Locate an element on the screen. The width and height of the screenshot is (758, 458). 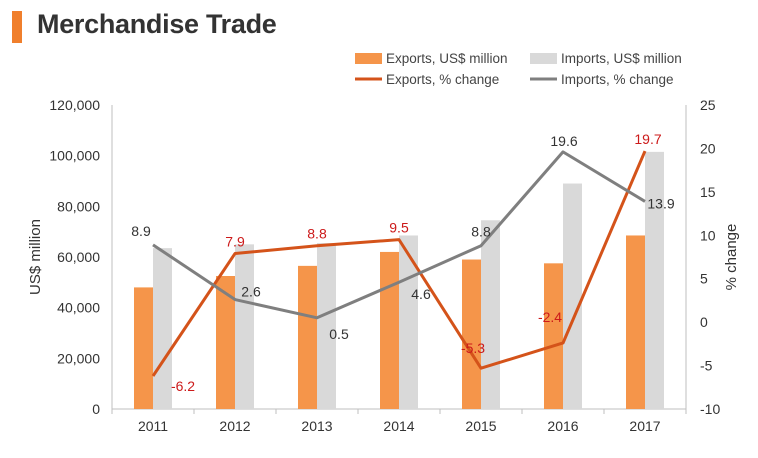
x-tick-label: 2013 is located at coordinates (316, 426).